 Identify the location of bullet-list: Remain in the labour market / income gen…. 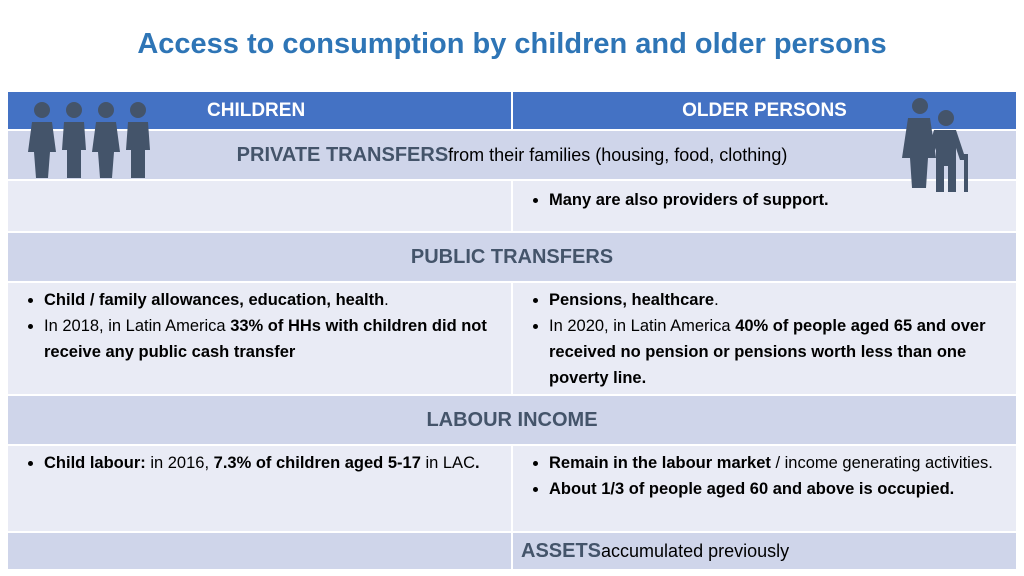
(764, 476).